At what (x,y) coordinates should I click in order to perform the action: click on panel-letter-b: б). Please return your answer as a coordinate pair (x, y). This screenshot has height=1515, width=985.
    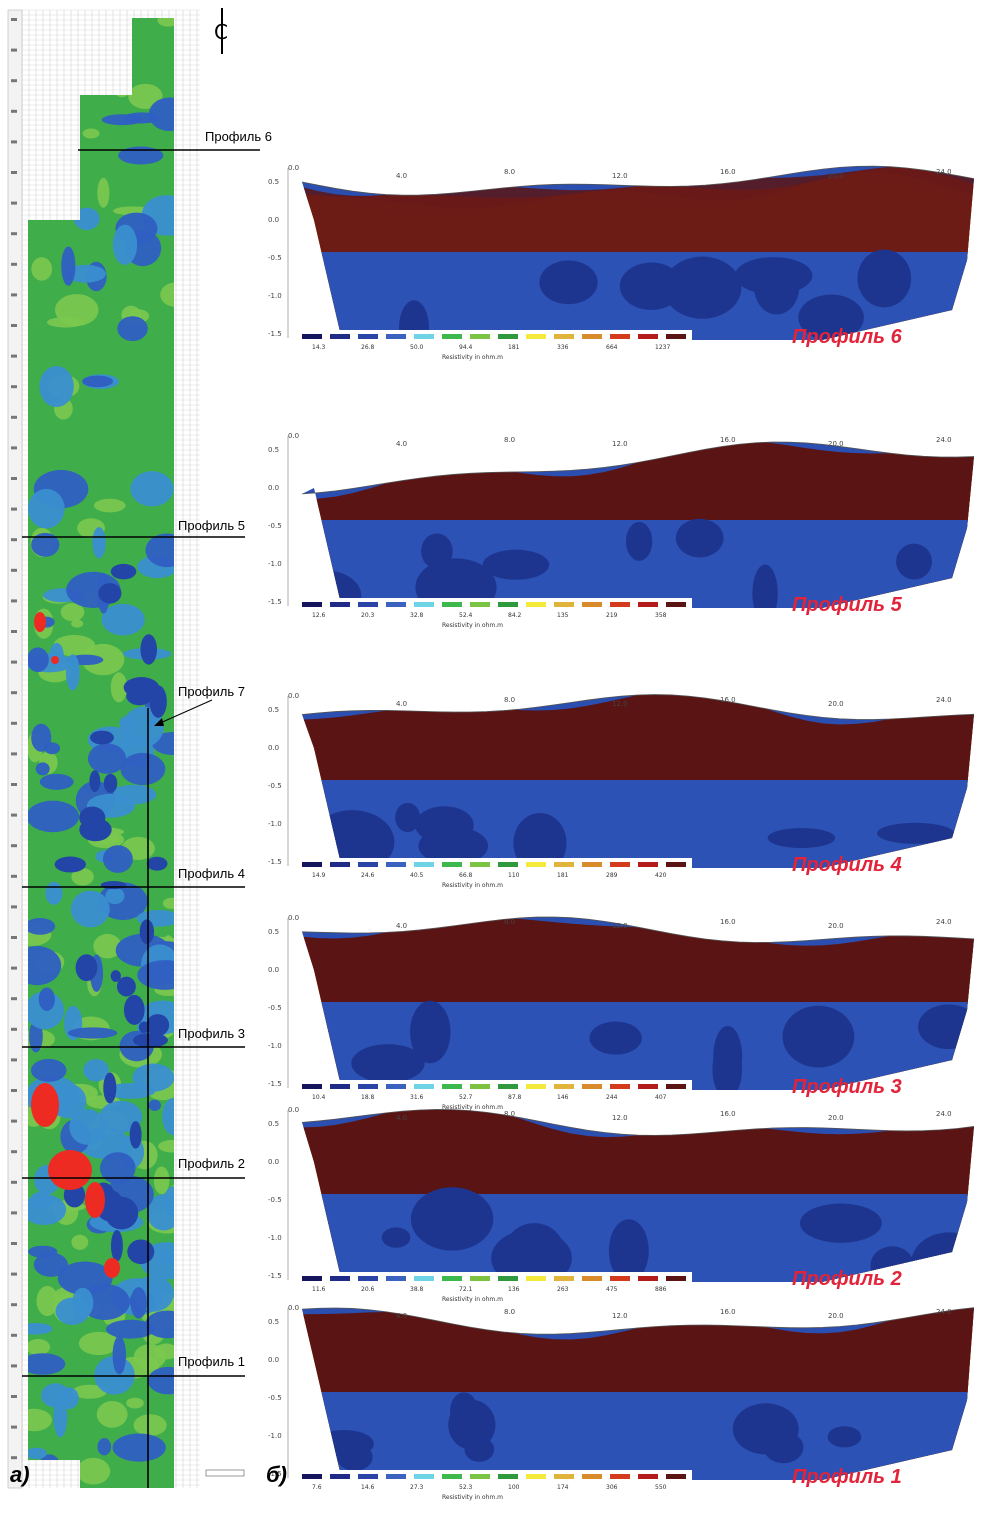
    Looking at the image, I should click on (276, 1474).